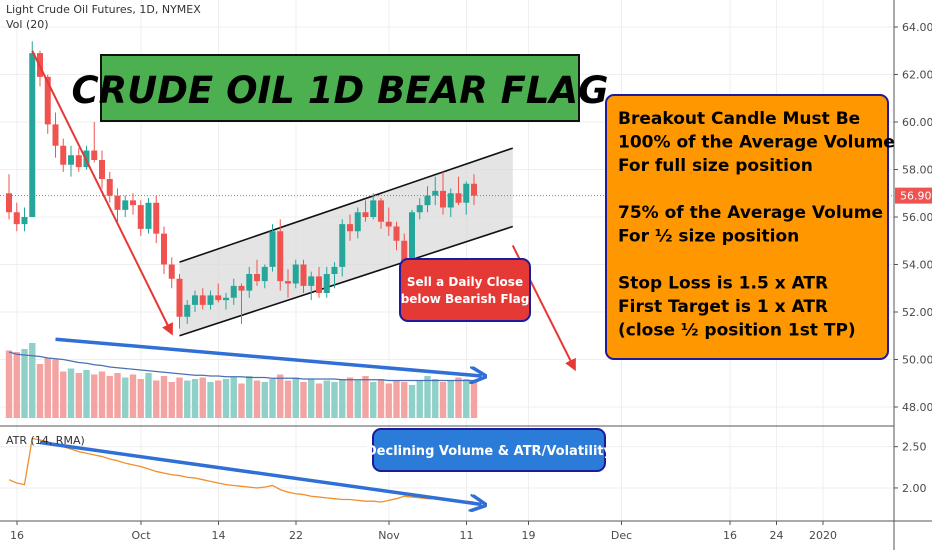  What do you see at coordinates (917, 122) in the screenshot?
I see `price-tick-label: 60.00` at bounding box center [917, 122].